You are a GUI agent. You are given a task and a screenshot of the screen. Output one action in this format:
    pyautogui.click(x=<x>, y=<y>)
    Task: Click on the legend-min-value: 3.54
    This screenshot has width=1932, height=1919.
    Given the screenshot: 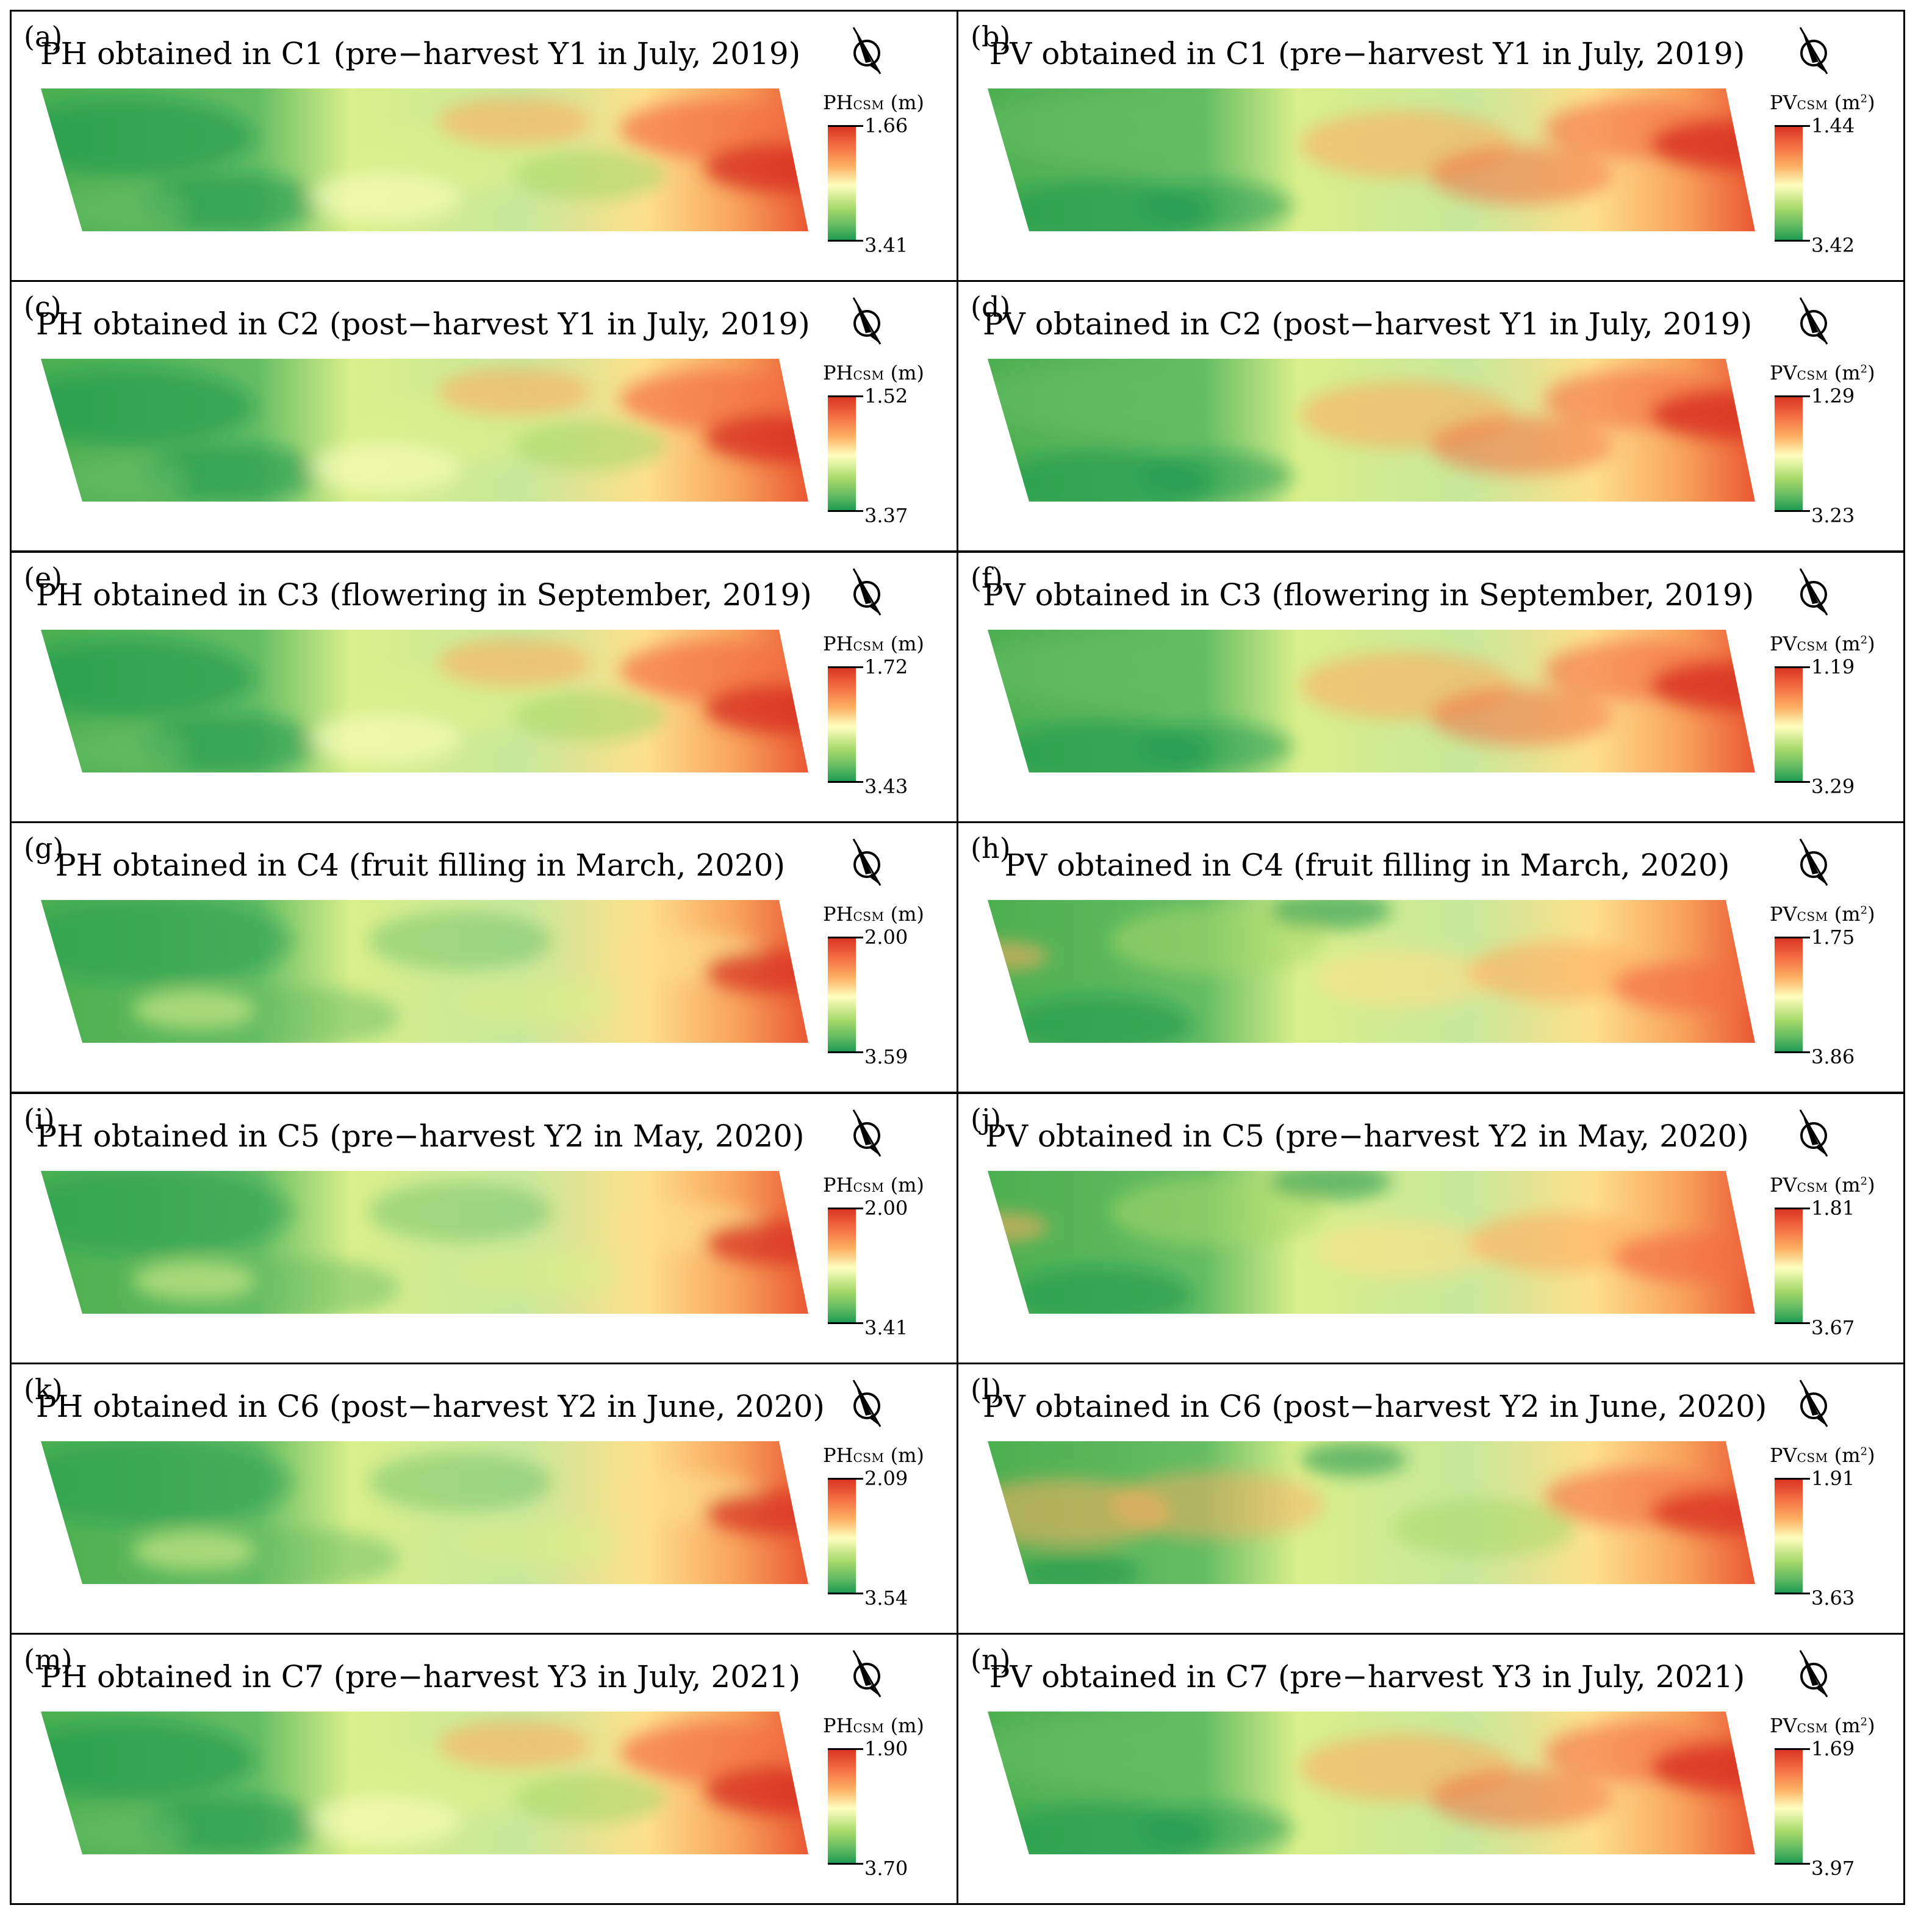 What is the action you would take?
    pyautogui.click(x=886, y=1598)
    